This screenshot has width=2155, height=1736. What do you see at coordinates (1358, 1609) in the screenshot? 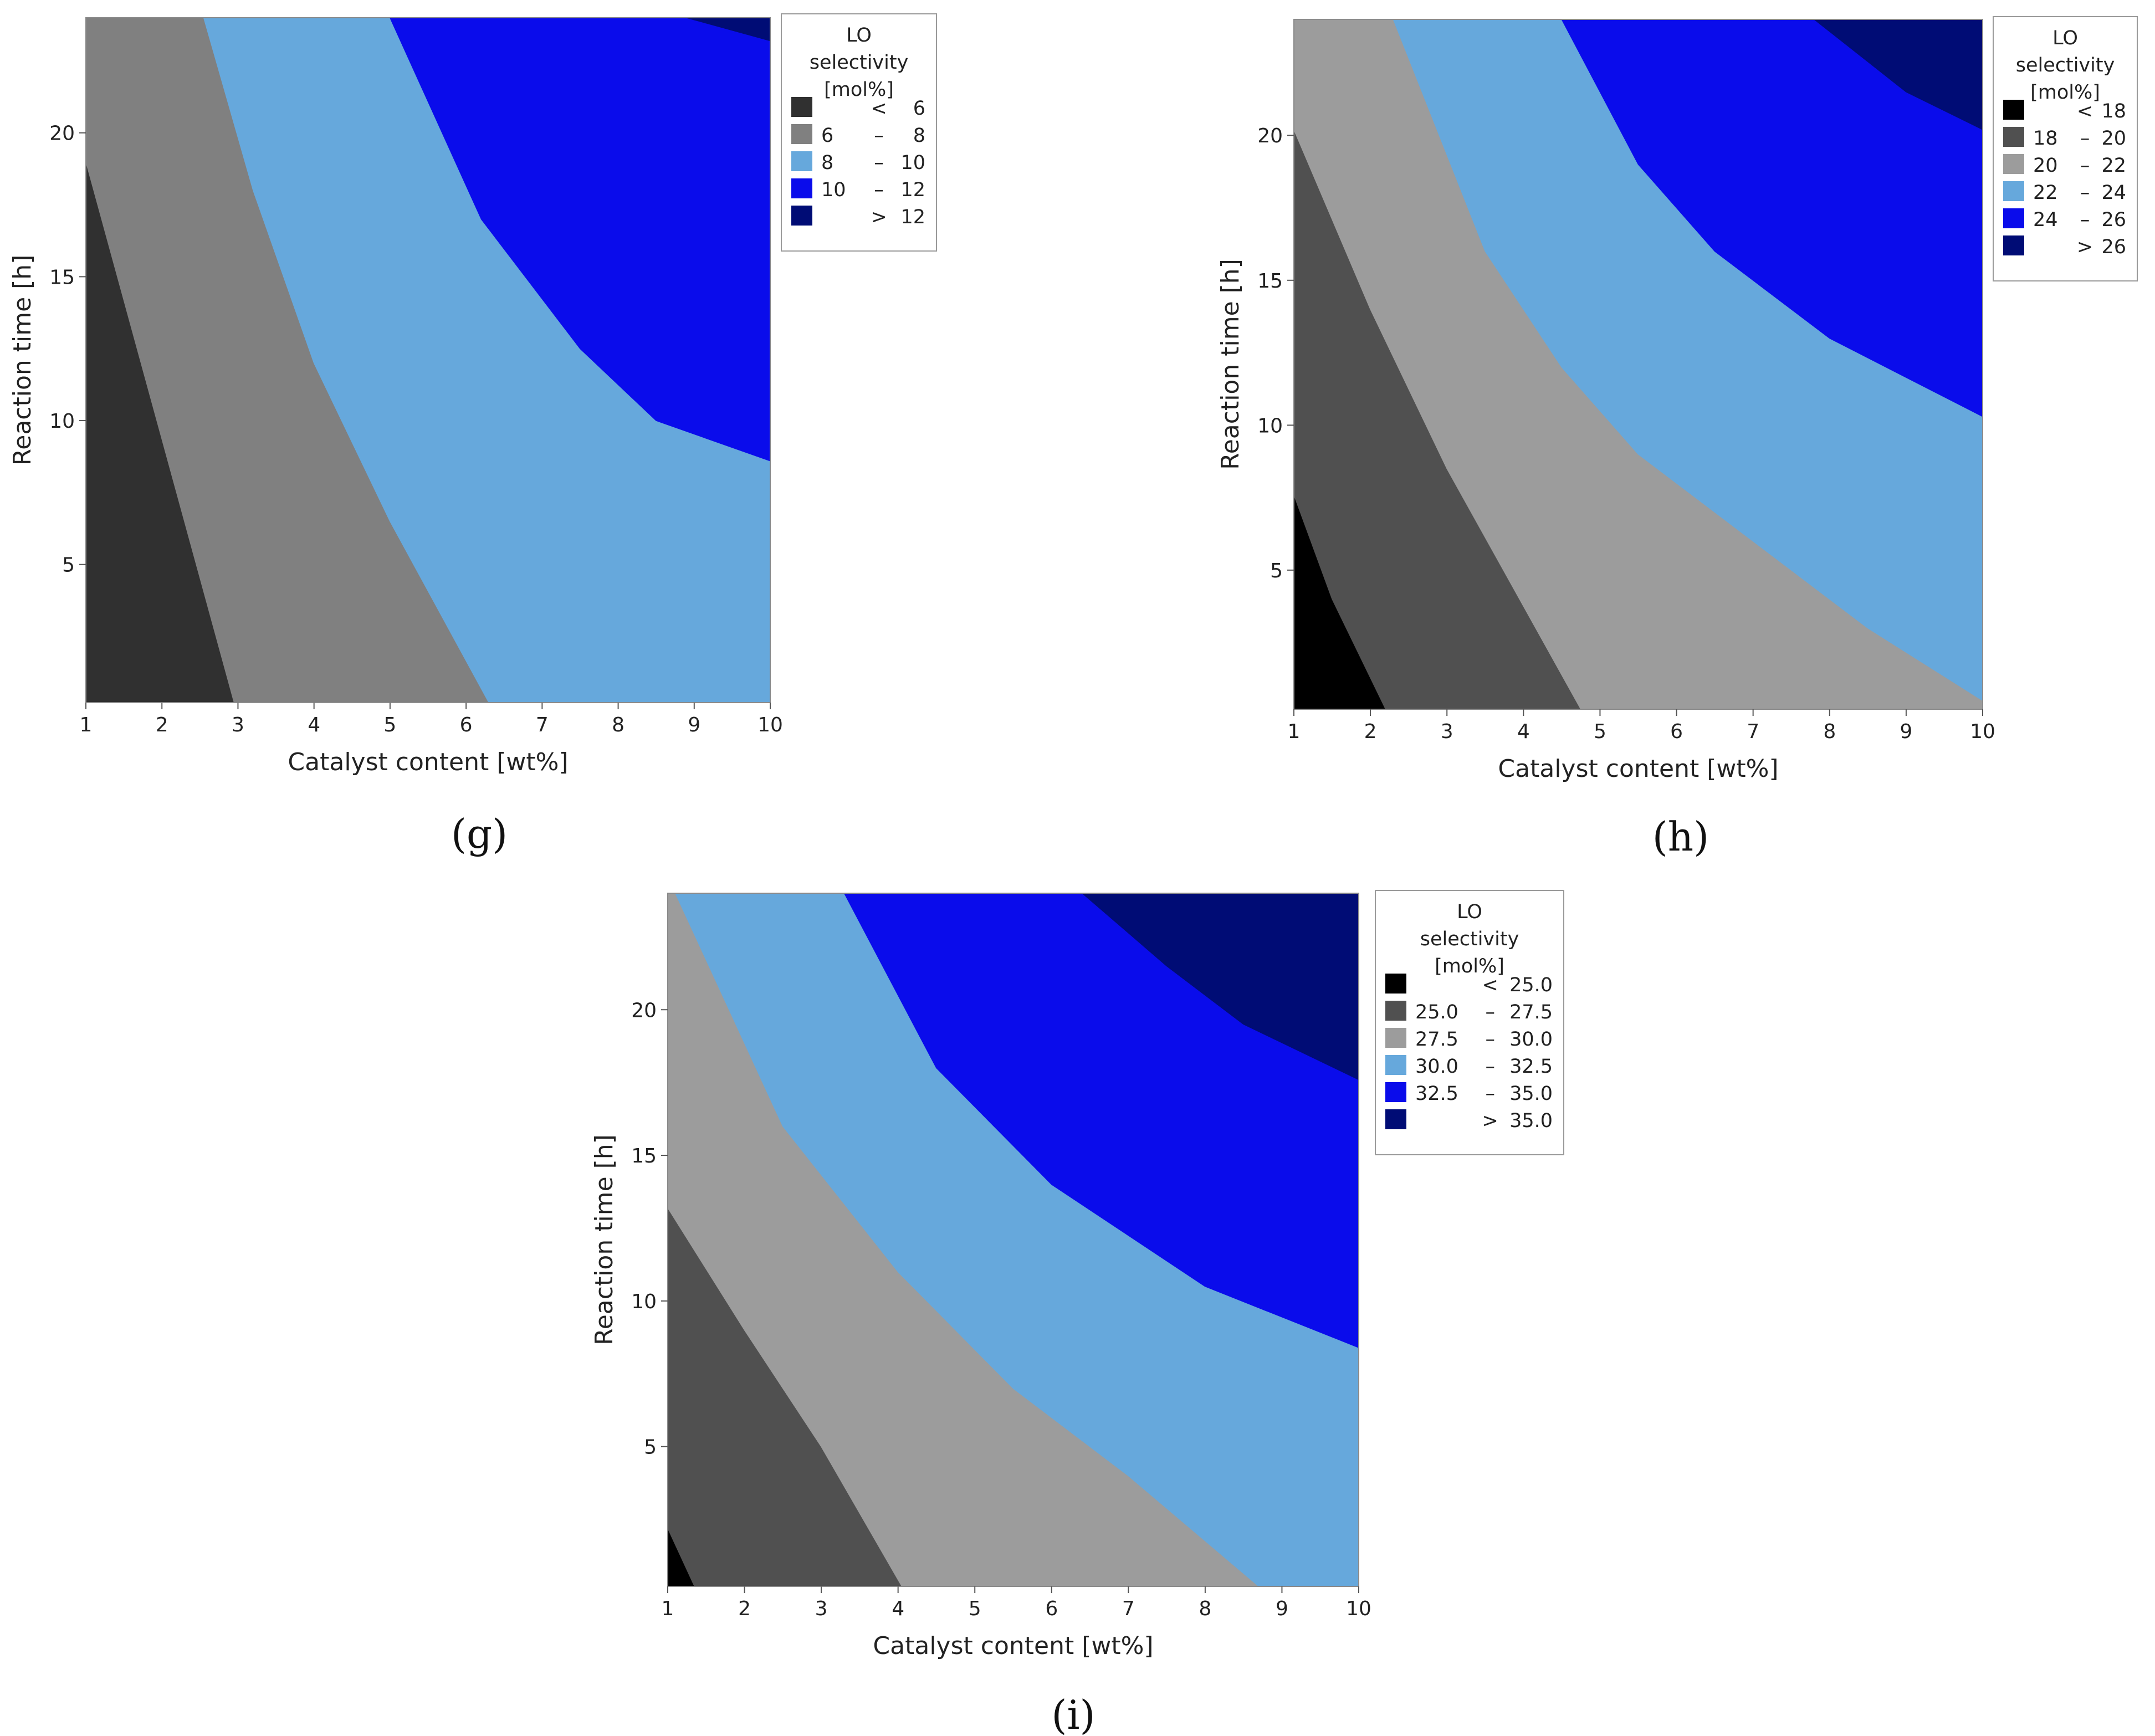
I see `x-tick-label: 10` at bounding box center [1358, 1609].